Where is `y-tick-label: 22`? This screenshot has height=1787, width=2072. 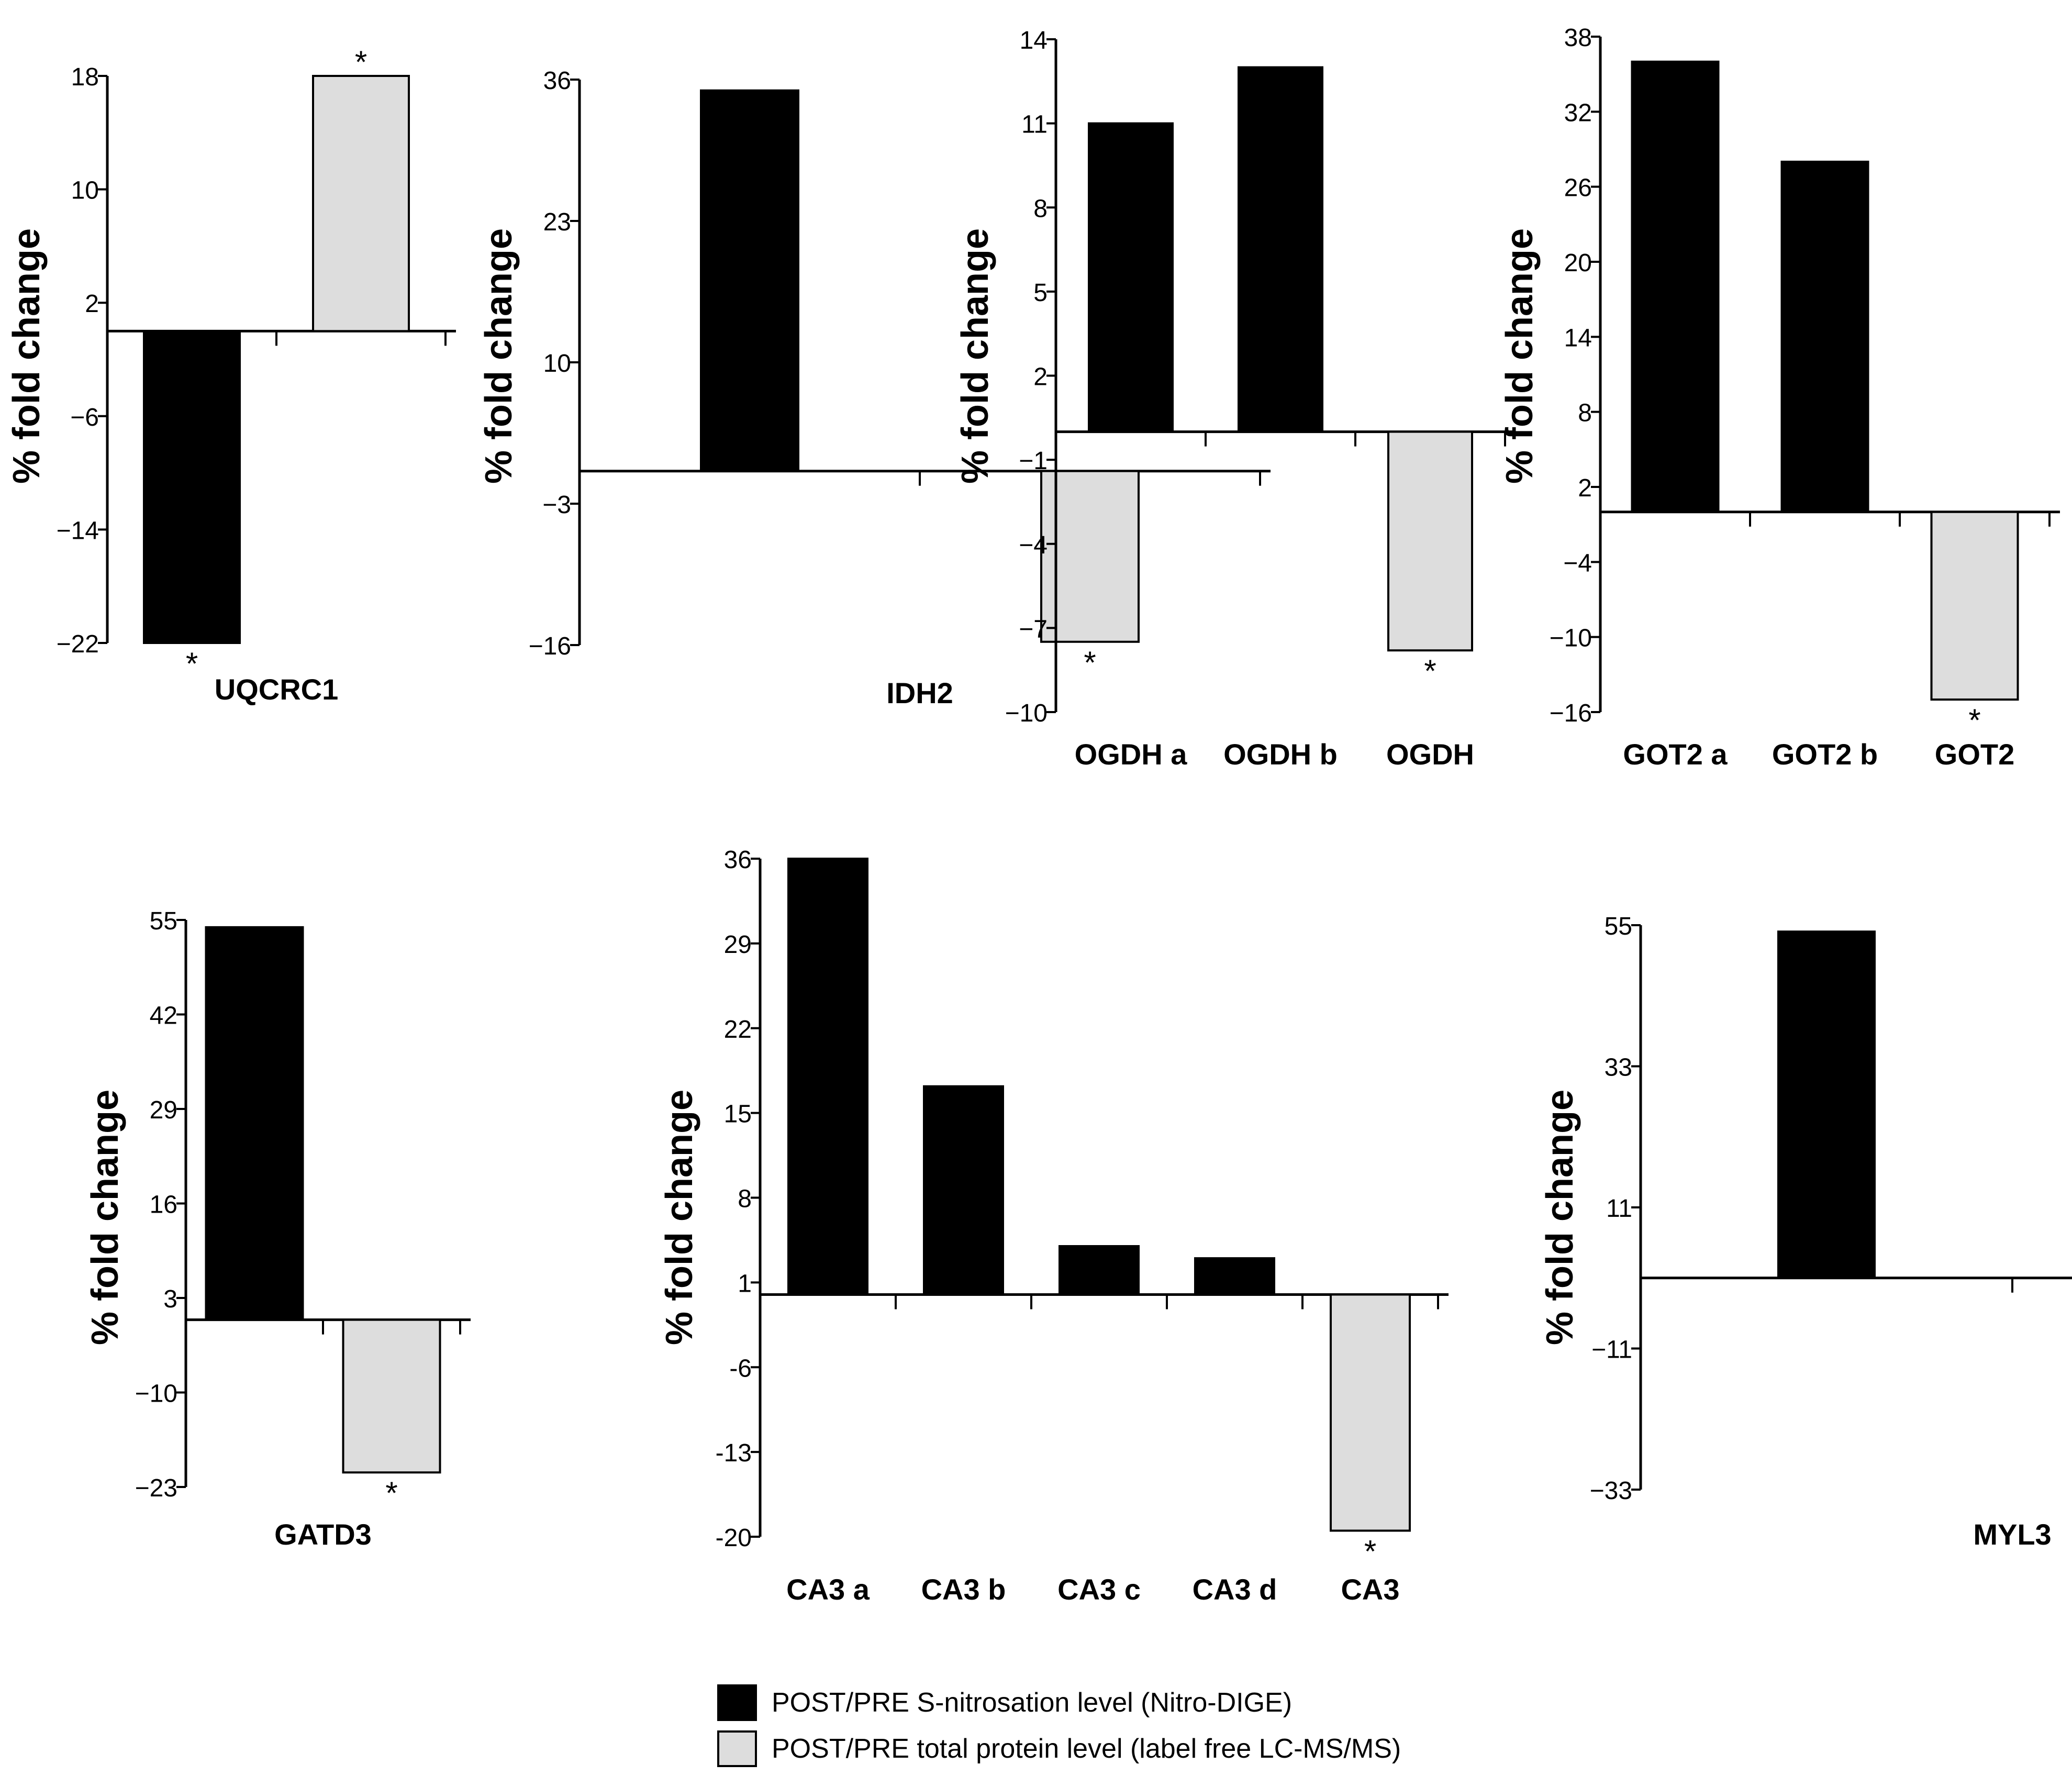
y-tick-label: 22 is located at coordinates (738, 1030).